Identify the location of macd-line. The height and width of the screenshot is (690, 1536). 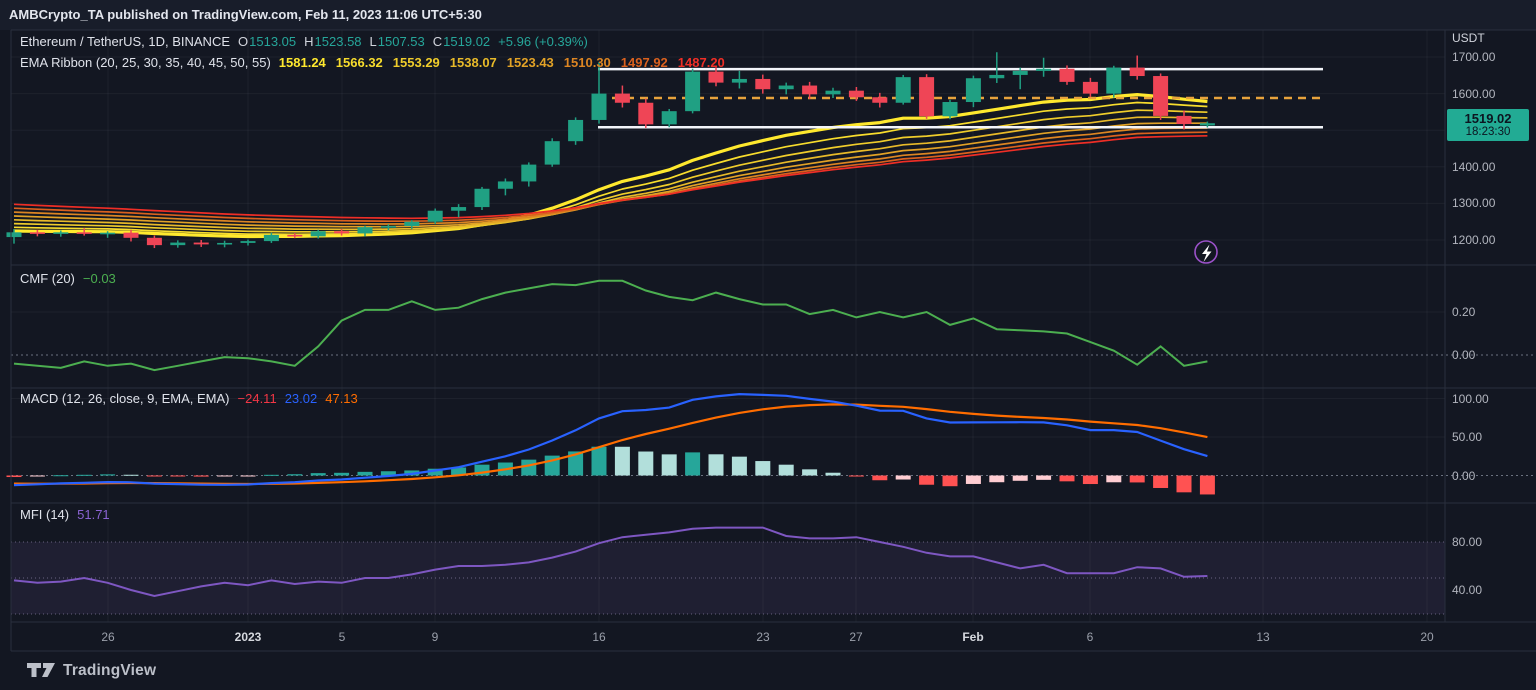
(610, 439).